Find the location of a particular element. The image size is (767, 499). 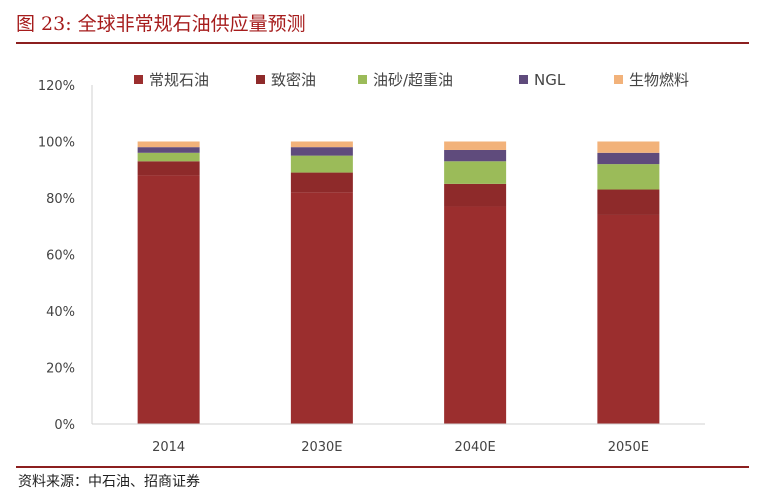

y-axis: 0% 20% 40% 60% 80% 100% 120% is located at coordinates (65, 256).